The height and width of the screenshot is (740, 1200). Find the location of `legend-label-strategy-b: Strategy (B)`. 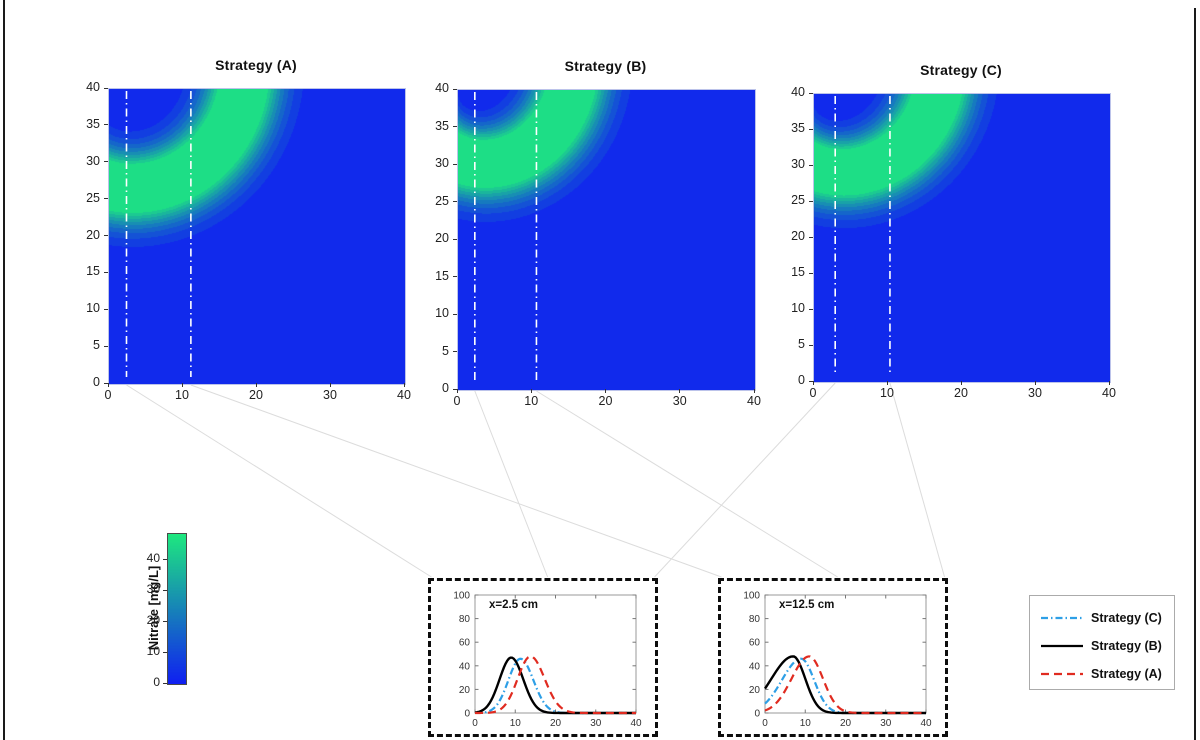

legend-label-strategy-b: Strategy (B) is located at coordinates (1126, 646).